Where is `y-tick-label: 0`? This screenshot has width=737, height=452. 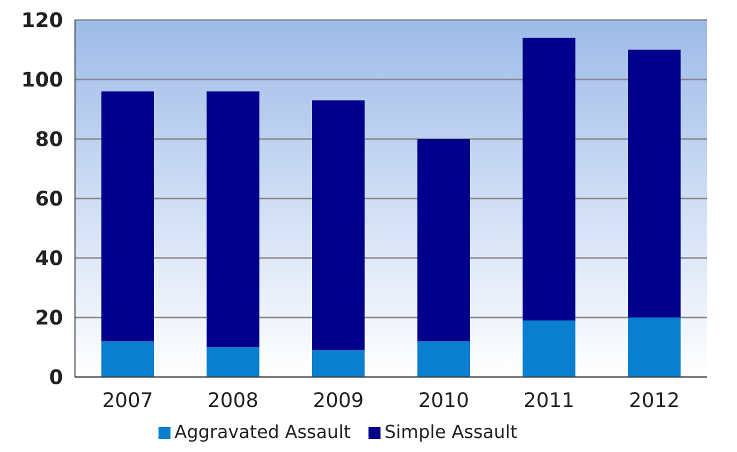
y-tick-label: 0 is located at coordinates (56, 377).